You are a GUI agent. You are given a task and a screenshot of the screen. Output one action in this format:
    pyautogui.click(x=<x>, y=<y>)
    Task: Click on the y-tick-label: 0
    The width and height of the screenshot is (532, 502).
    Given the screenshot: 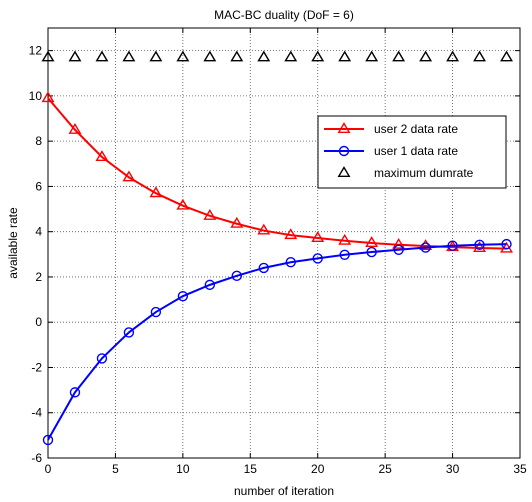 What is the action you would take?
    pyautogui.click(x=38, y=322)
    